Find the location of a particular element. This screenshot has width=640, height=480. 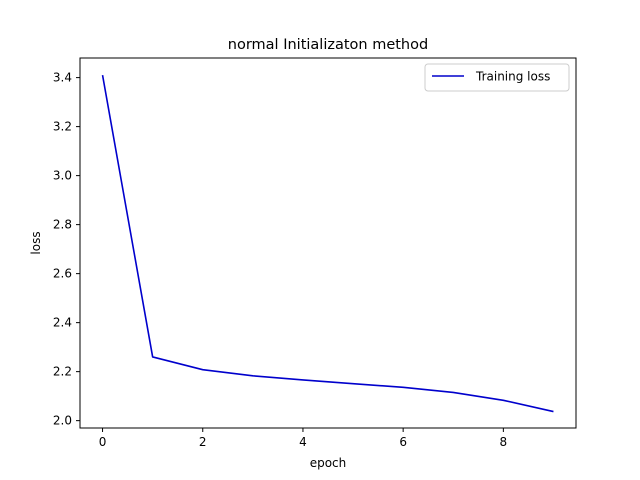

y-tick-label: 3.2 is located at coordinates (62, 127).